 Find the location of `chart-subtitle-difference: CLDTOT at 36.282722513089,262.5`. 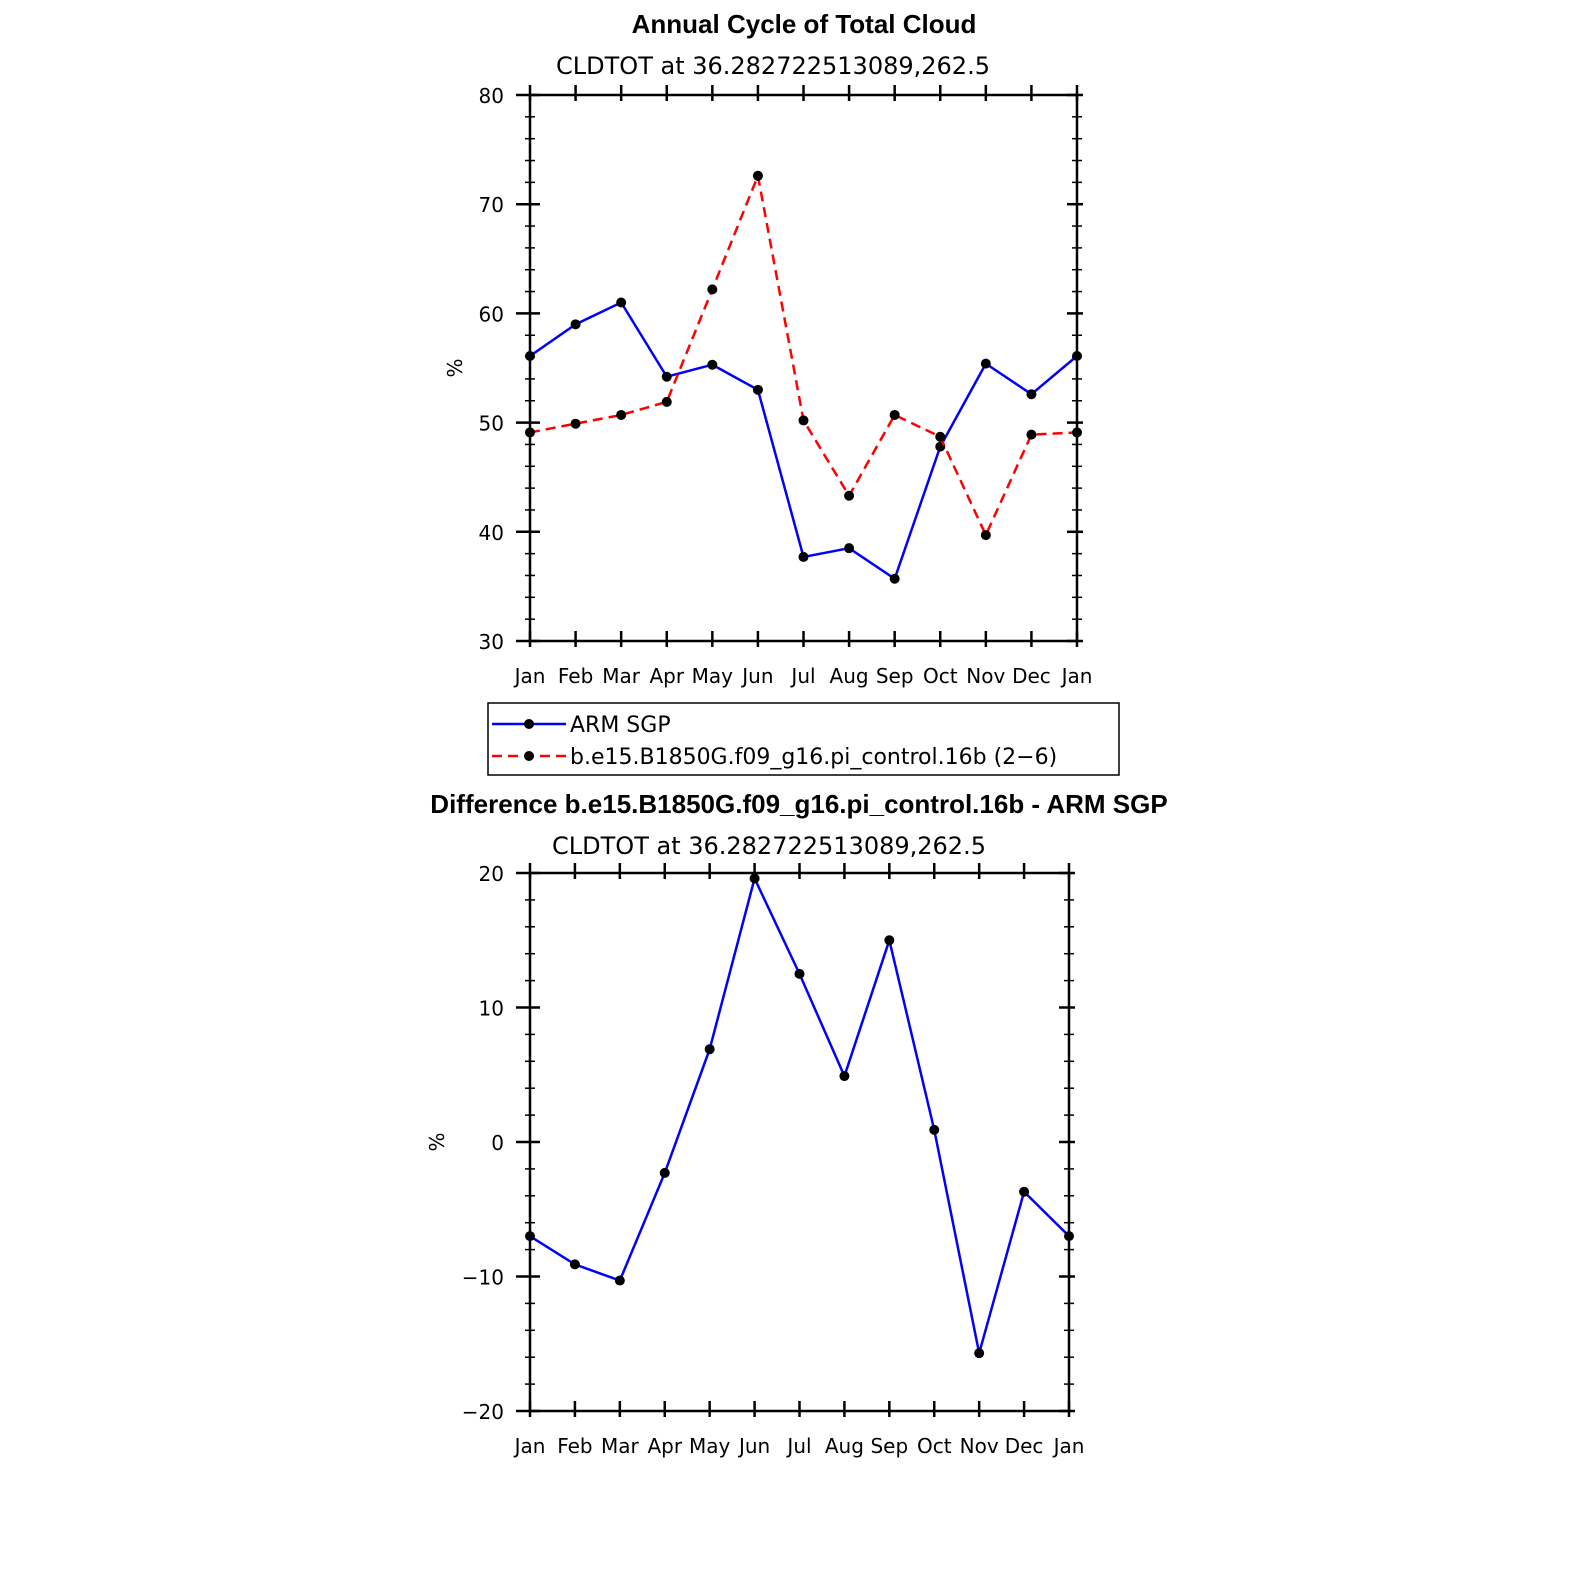

chart-subtitle-difference: CLDTOT at 36.282722513089,262.5 is located at coordinates (769, 846).